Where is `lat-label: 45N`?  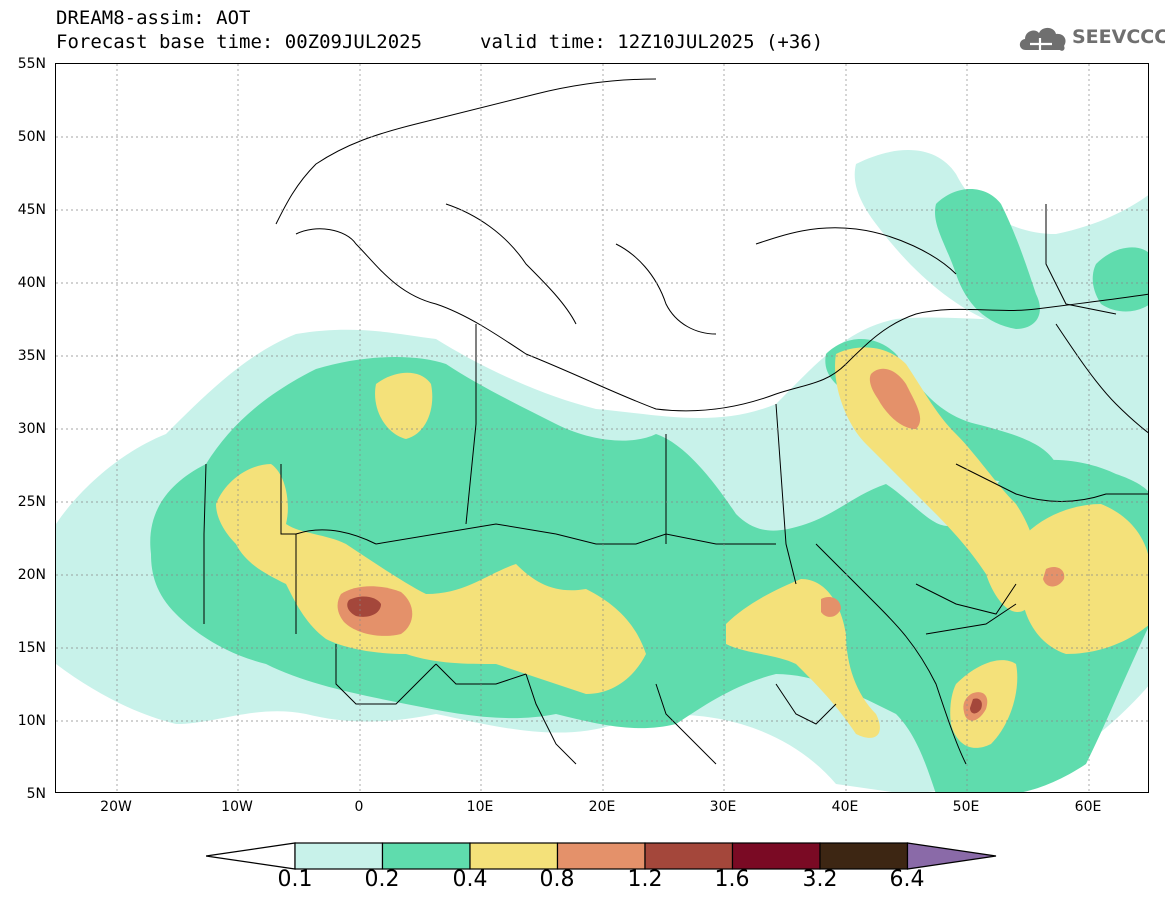 lat-label: 45N is located at coordinates (31, 210).